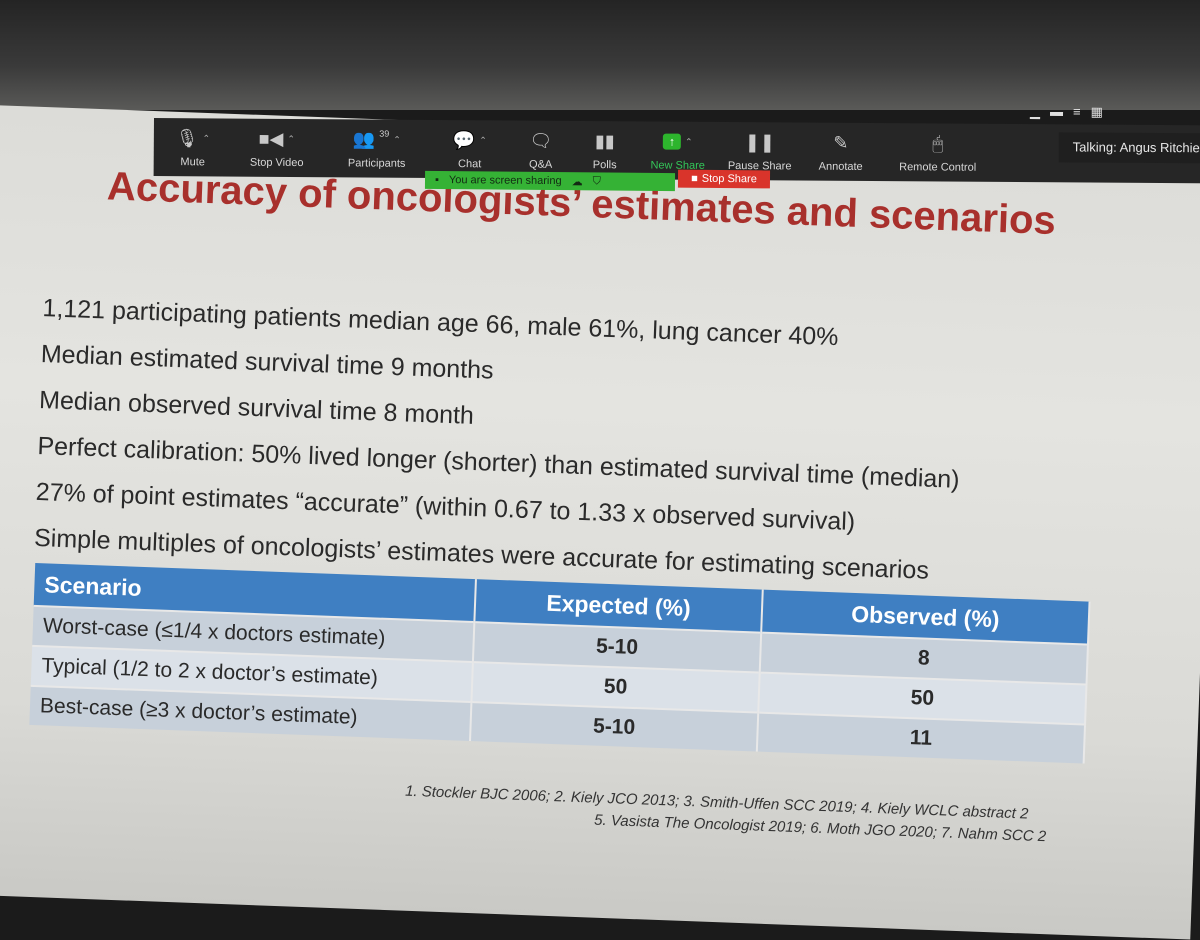 The image size is (1200, 940). I want to click on annotate-button: ✎ Annotate, so click(840, 152).